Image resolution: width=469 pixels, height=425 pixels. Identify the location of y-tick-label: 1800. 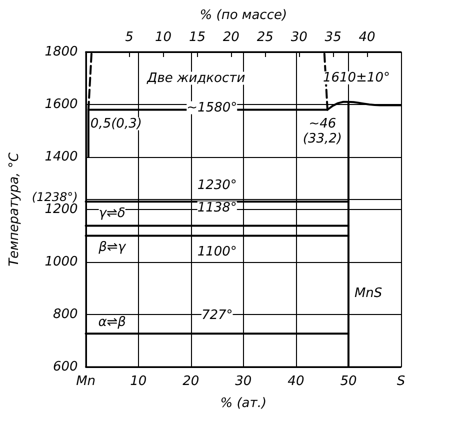
(61, 52).